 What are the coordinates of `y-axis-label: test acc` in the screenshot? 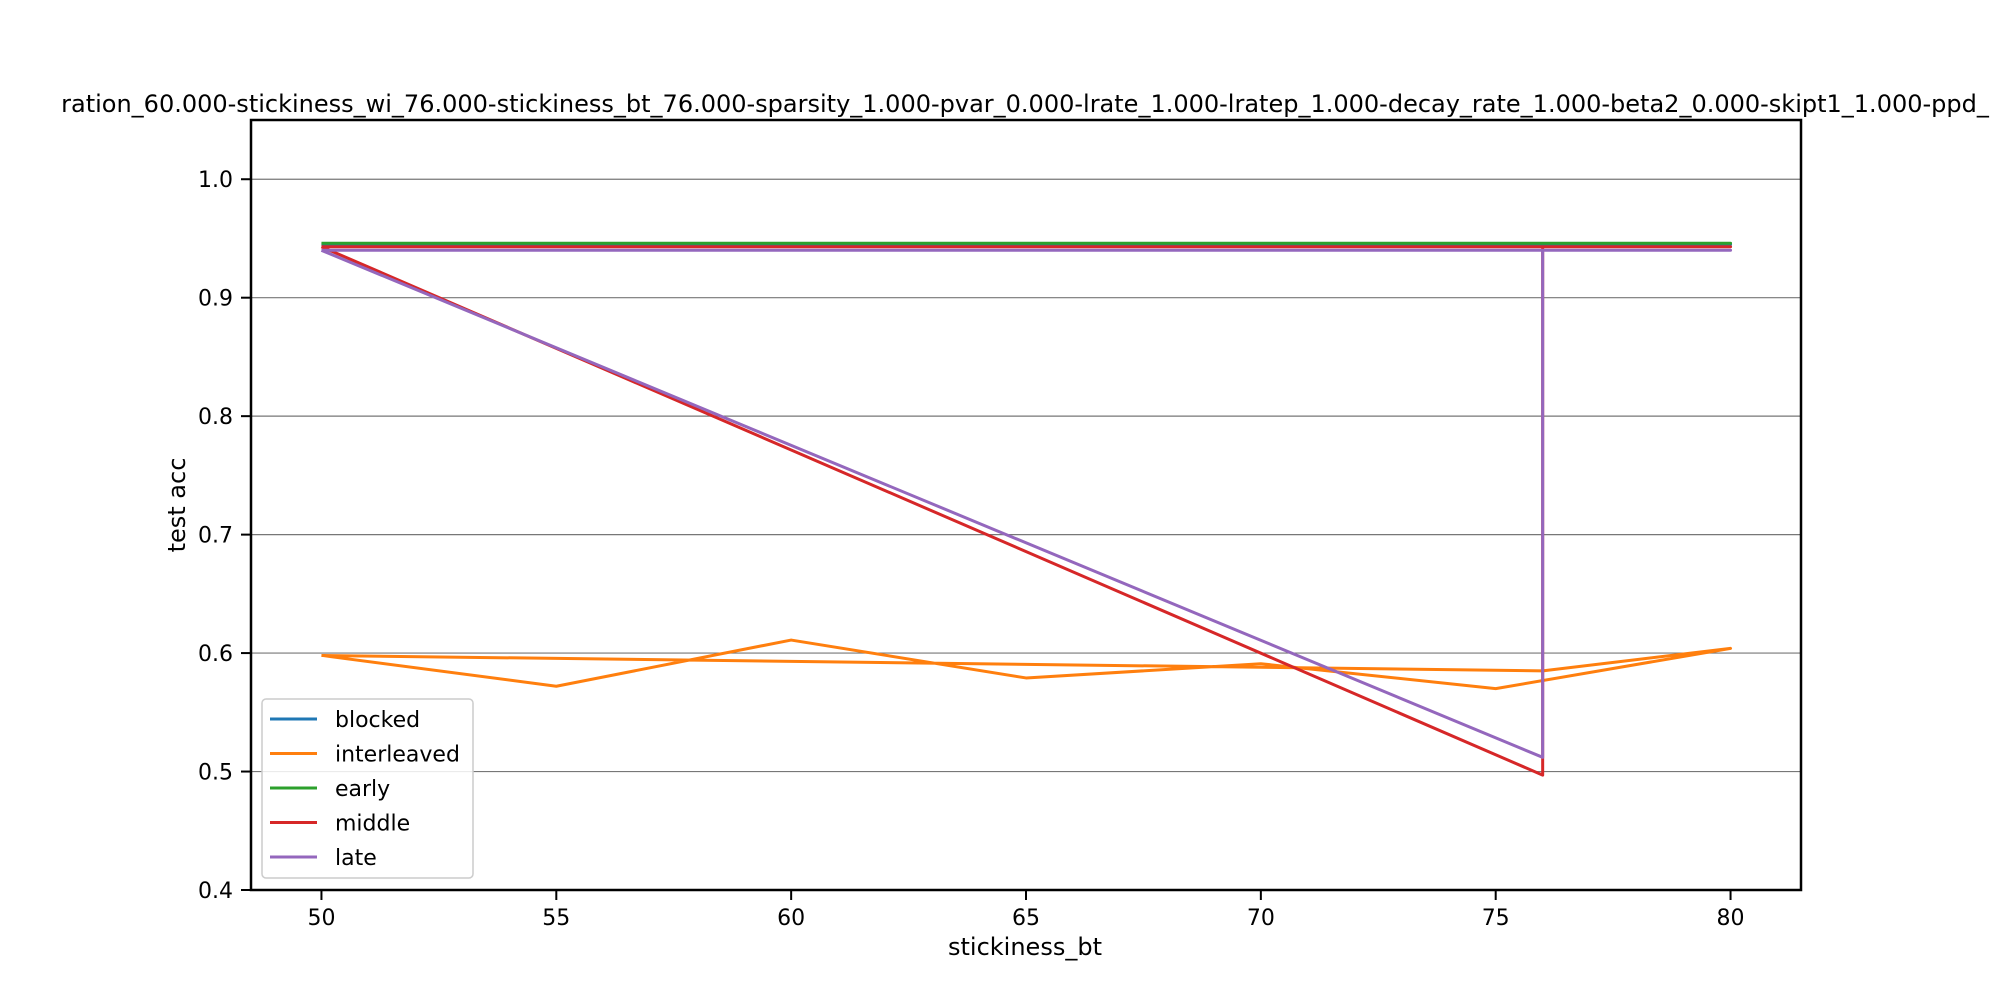 It's located at (177, 505).